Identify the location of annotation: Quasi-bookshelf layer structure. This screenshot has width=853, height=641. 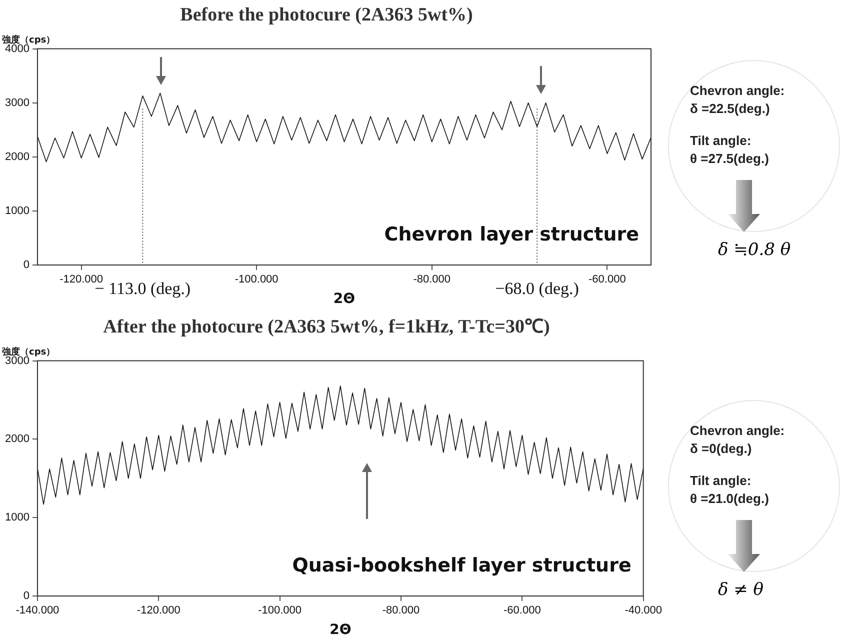
(462, 565).